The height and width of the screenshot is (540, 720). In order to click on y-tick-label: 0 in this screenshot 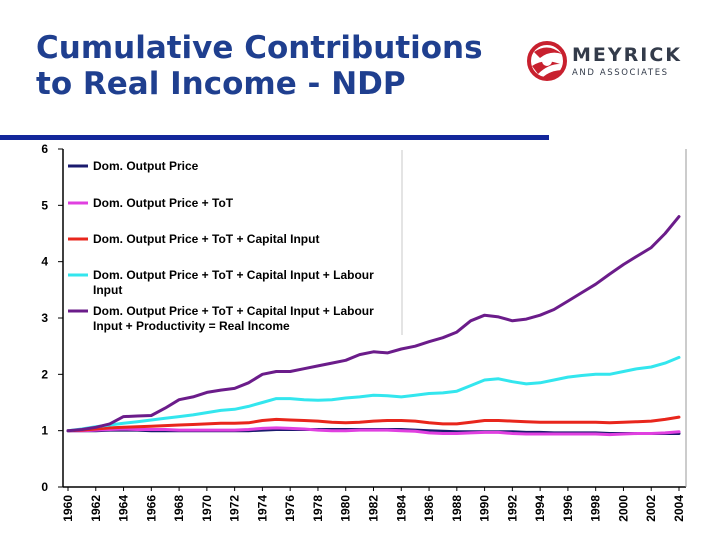, I will do `click(44, 487)`.